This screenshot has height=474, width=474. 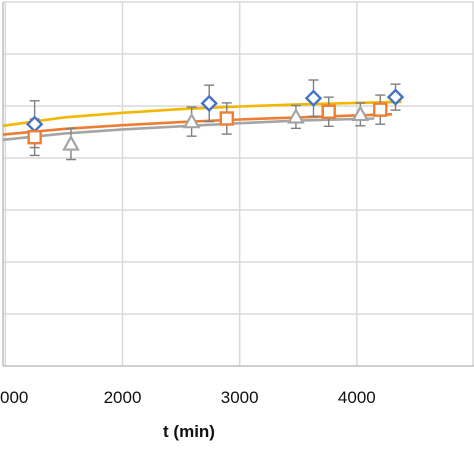 I want to click on data-markers, so click(x=215, y=119).